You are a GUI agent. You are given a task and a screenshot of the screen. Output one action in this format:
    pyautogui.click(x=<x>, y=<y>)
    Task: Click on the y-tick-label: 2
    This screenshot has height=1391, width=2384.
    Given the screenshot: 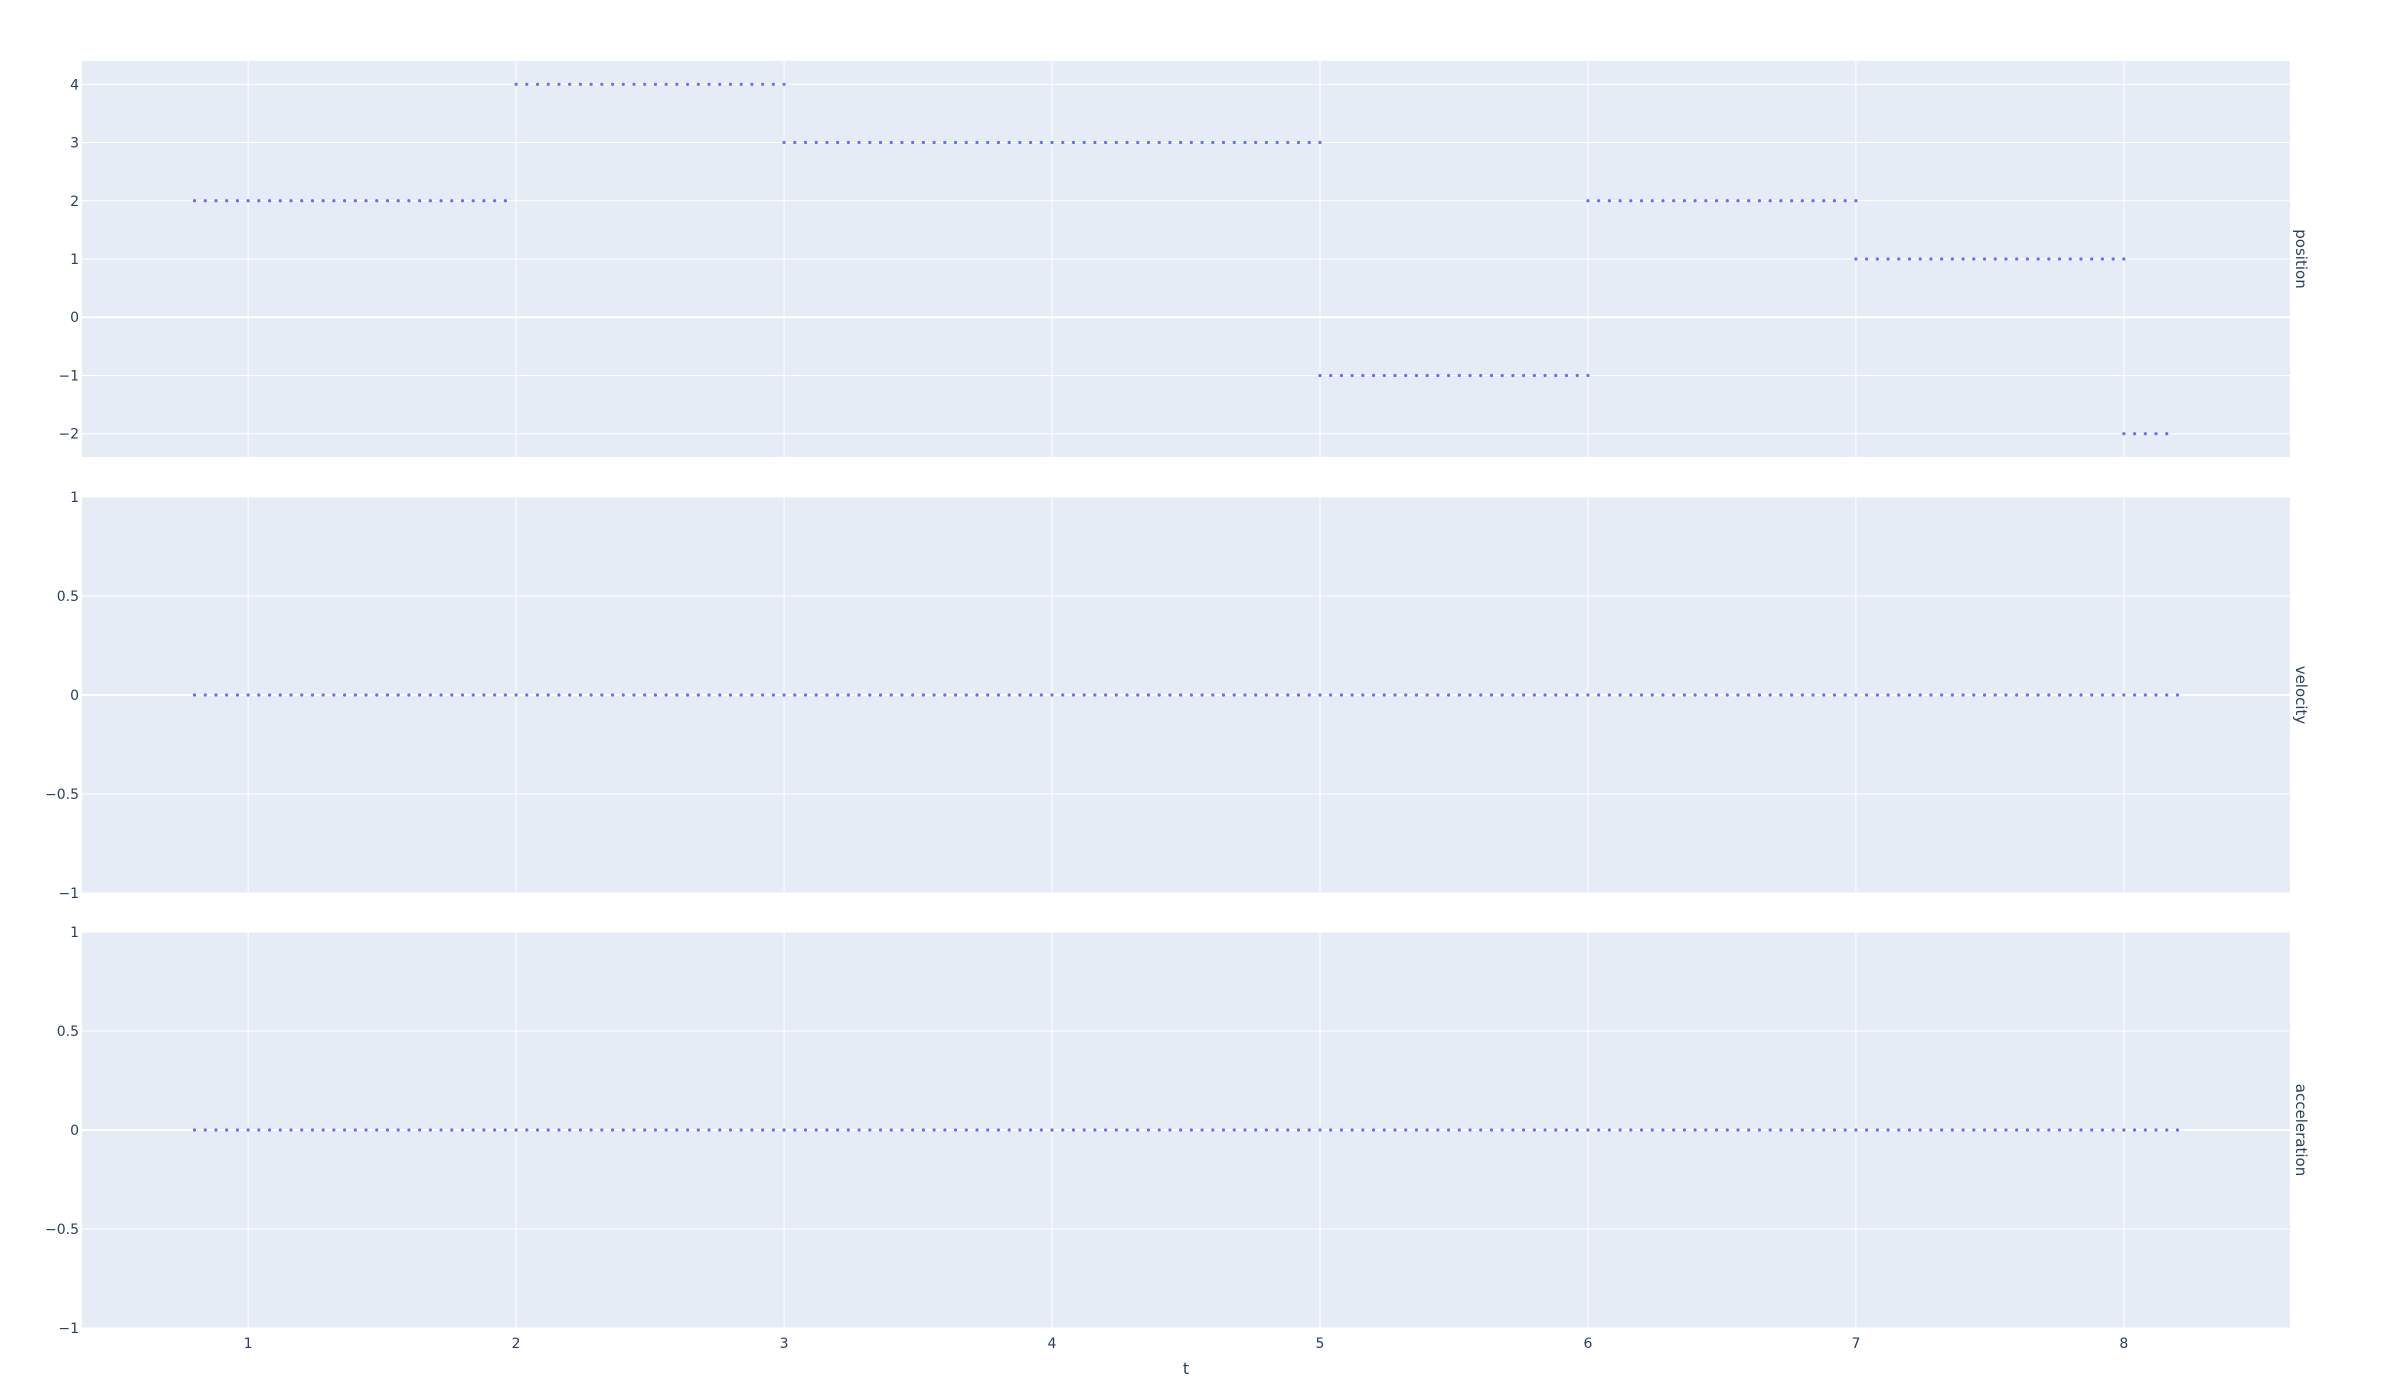 What is the action you would take?
    pyautogui.click(x=74, y=202)
    